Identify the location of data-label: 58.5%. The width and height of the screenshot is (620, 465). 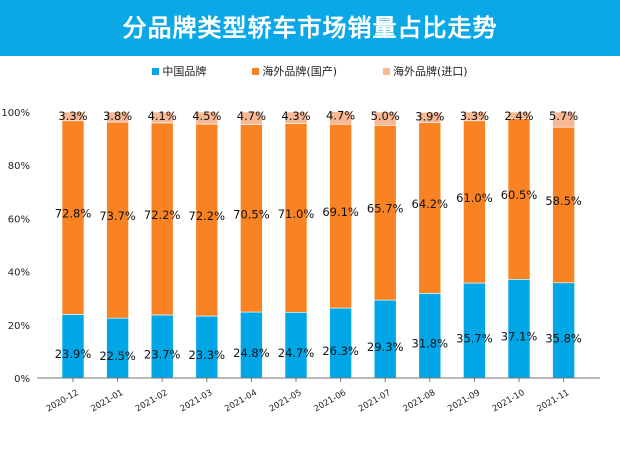
(563, 201).